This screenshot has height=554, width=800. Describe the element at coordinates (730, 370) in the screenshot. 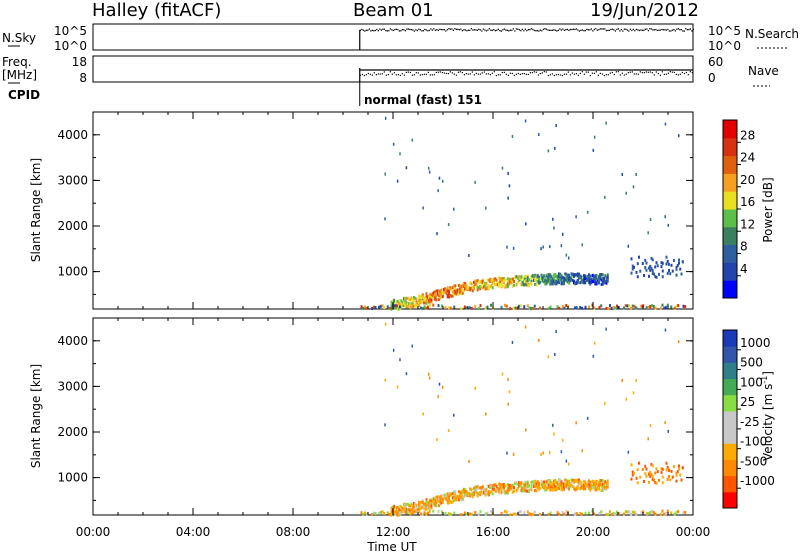

I see `velocity-colorbar-swatch` at that location.